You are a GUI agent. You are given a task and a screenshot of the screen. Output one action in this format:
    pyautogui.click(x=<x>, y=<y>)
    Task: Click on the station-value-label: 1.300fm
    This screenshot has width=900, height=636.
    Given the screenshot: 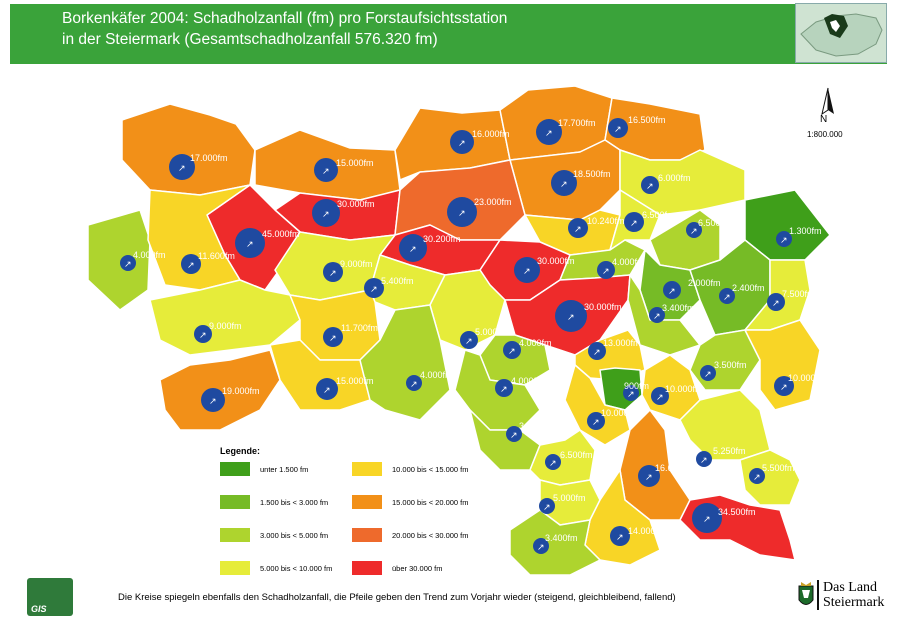 What is the action you would take?
    pyautogui.click(x=805, y=231)
    